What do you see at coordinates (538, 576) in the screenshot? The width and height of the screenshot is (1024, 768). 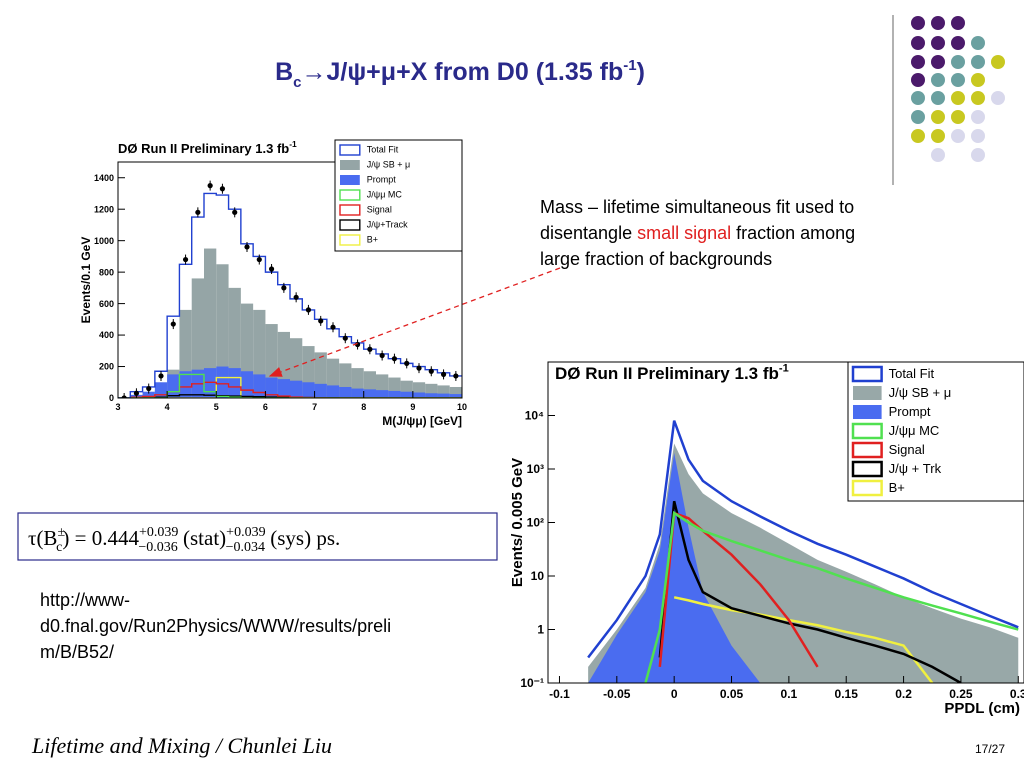 I see `y-tick-label: 10` at bounding box center [538, 576].